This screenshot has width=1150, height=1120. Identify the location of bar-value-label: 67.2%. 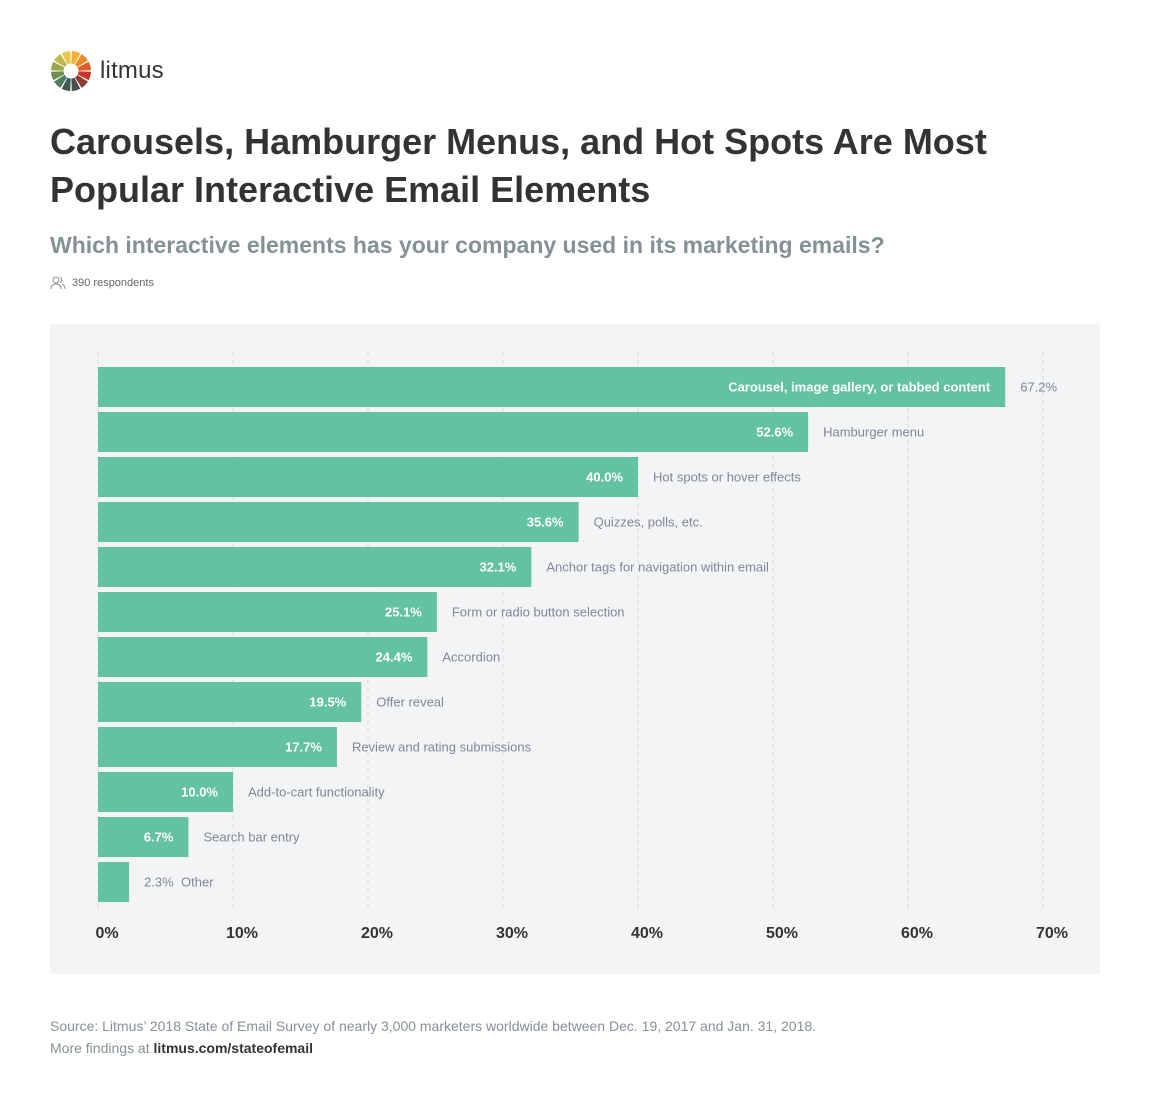
(1038, 387).